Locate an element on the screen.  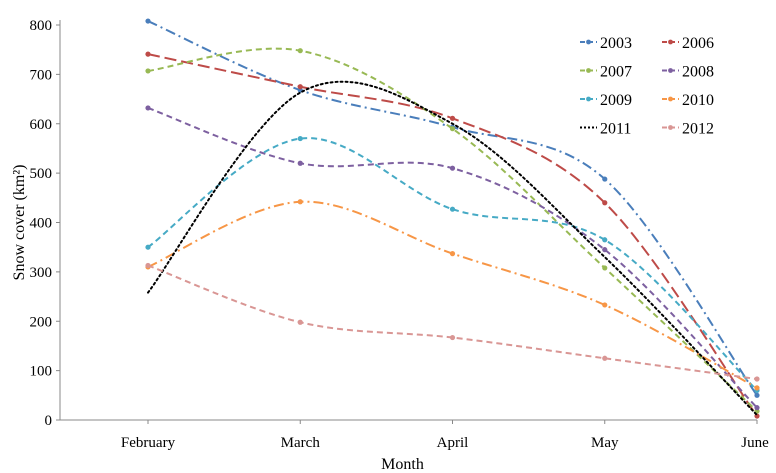
legend-label: 2007 is located at coordinates (616, 72).